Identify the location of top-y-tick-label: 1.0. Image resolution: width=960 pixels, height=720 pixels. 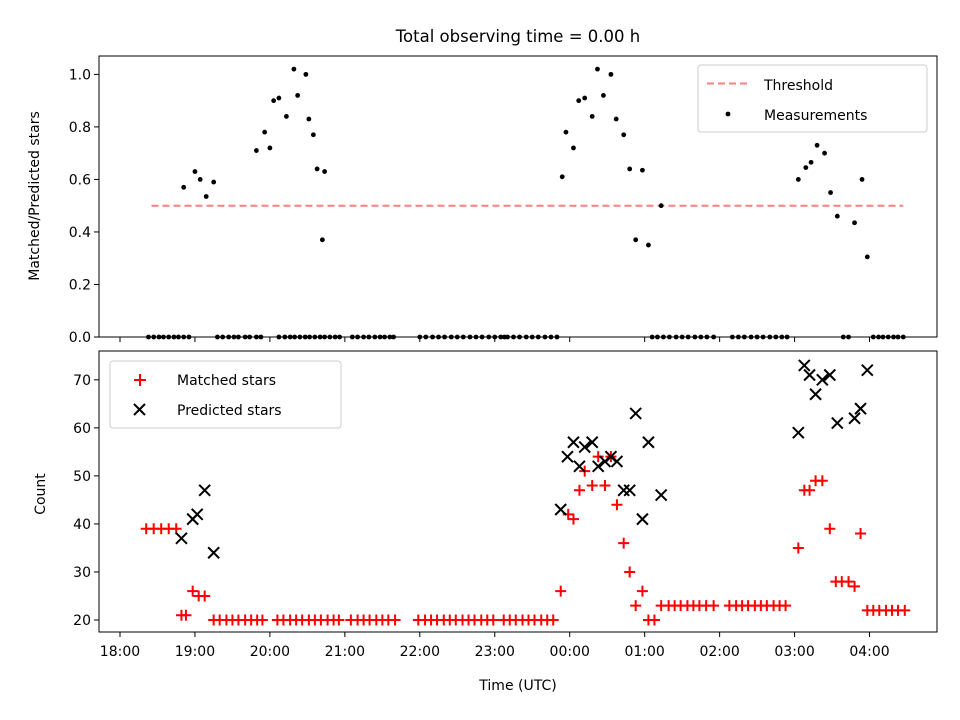
(80, 75).